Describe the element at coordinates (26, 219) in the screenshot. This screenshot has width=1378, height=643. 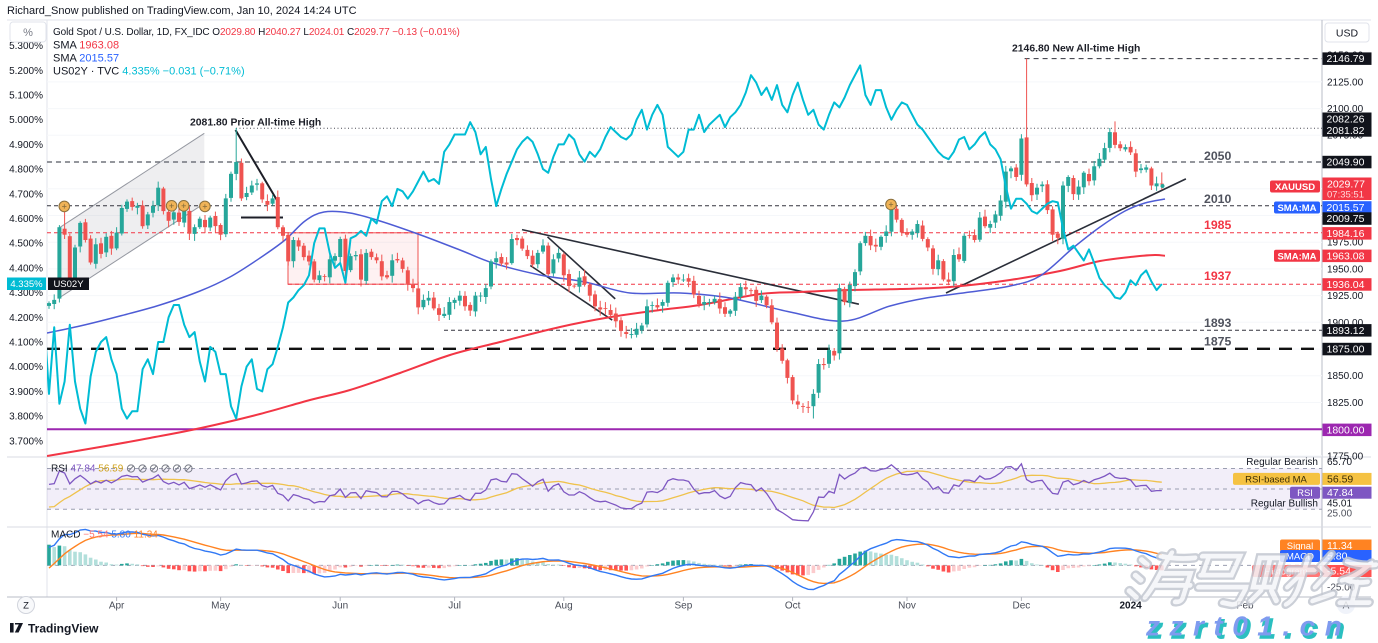
I see `svg-text: 4.600%` at that location.